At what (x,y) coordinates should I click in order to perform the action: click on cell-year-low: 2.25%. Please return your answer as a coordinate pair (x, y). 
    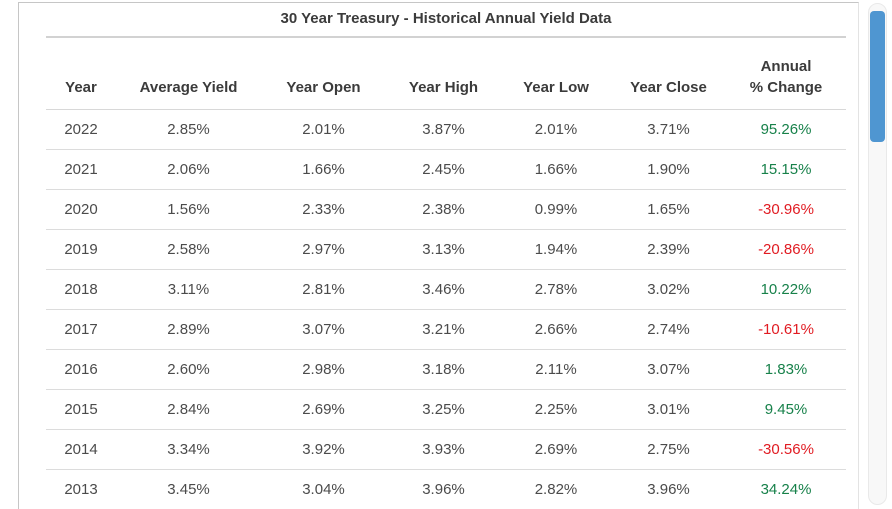
    Looking at the image, I should click on (556, 409).